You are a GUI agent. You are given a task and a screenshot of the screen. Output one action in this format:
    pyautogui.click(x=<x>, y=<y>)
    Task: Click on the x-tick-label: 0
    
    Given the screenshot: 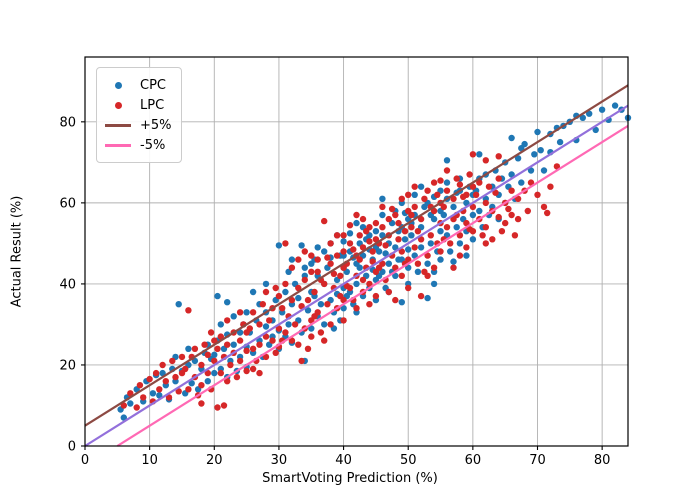 What is the action you would take?
    pyautogui.click(x=85, y=460)
    